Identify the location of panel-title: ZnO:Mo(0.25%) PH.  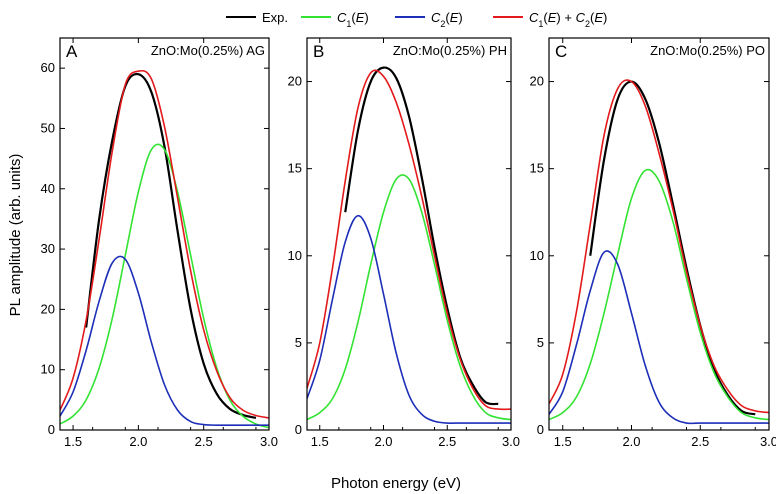
(450, 50).